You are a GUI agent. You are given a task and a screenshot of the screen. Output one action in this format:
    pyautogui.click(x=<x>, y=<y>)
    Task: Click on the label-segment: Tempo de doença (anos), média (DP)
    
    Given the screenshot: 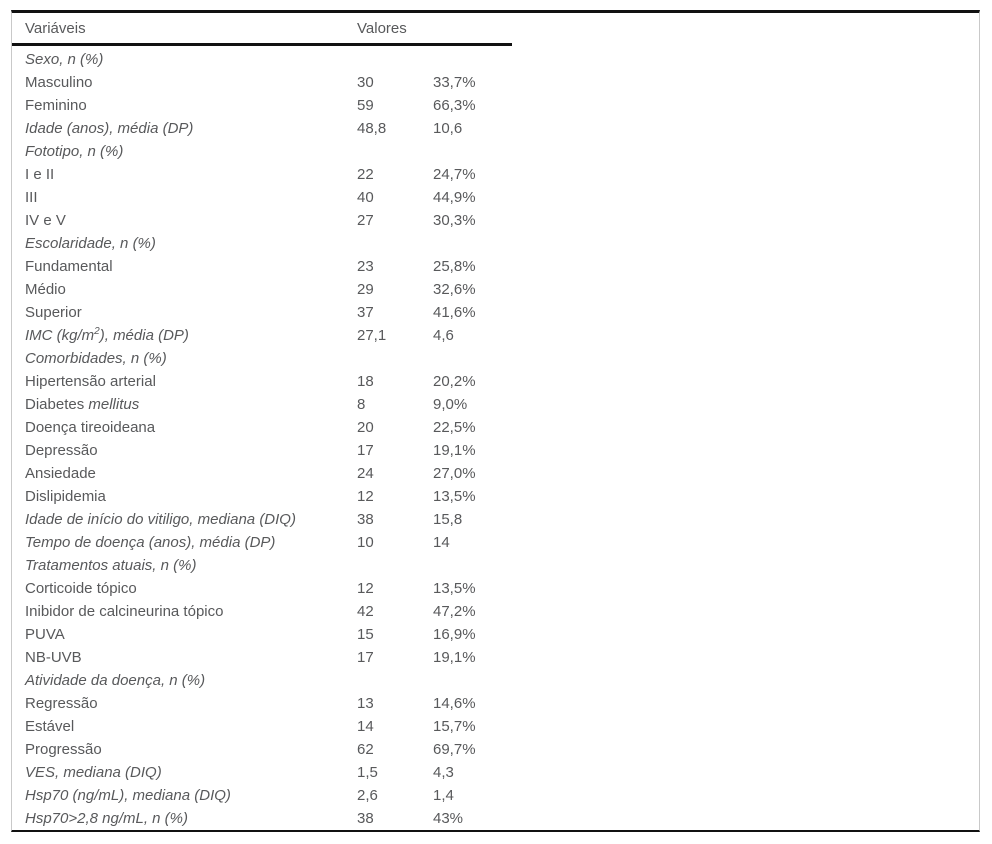 What is the action you would take?
    pyautogui.click(x=150, y=542)
    